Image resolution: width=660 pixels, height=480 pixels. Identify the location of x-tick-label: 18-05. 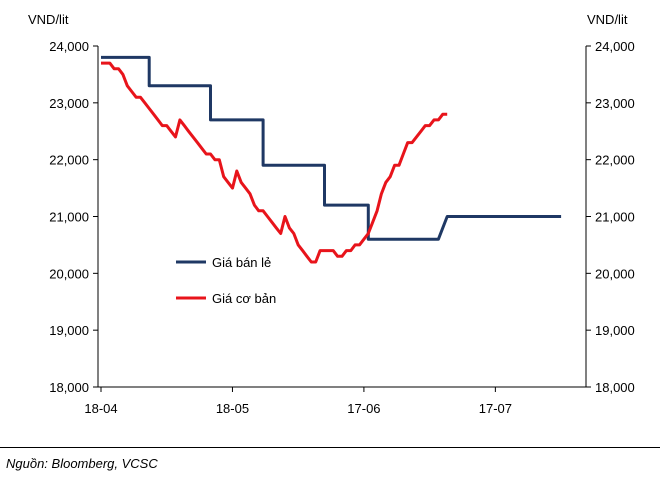
(232, 408).